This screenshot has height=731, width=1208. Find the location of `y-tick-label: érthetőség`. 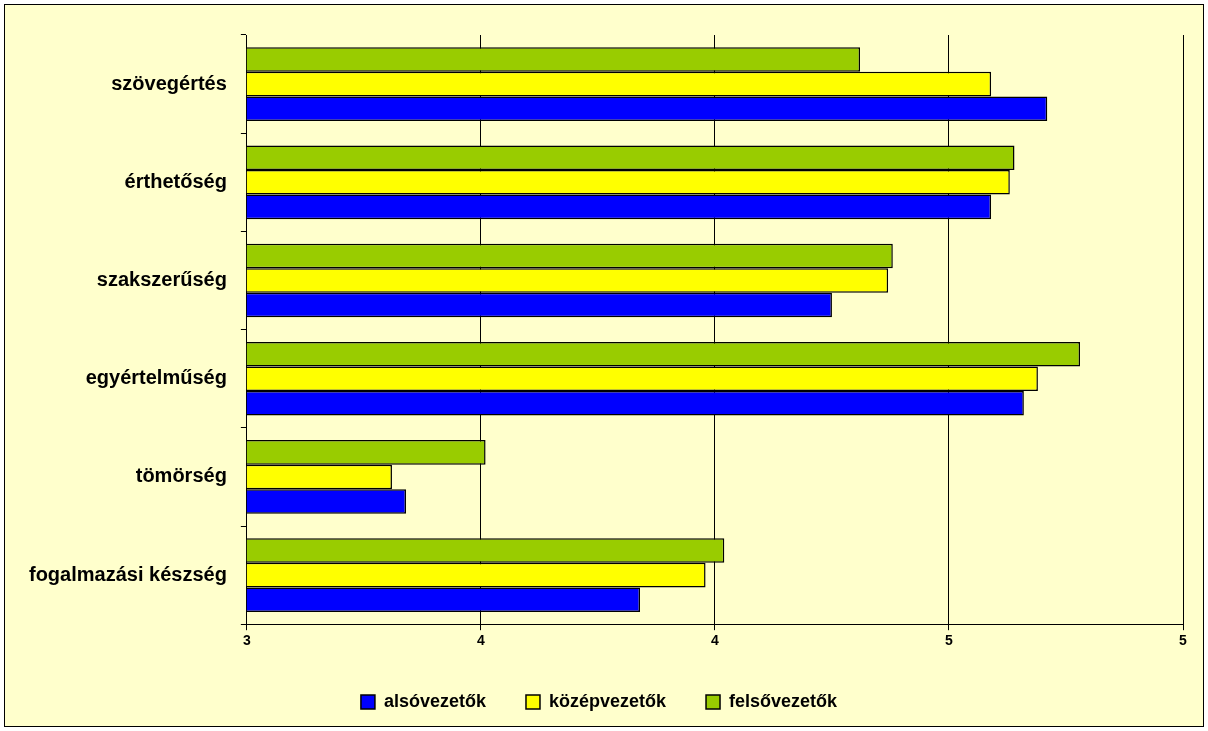

y-tick-label: érthetőség is located at coordinates (175, 180).